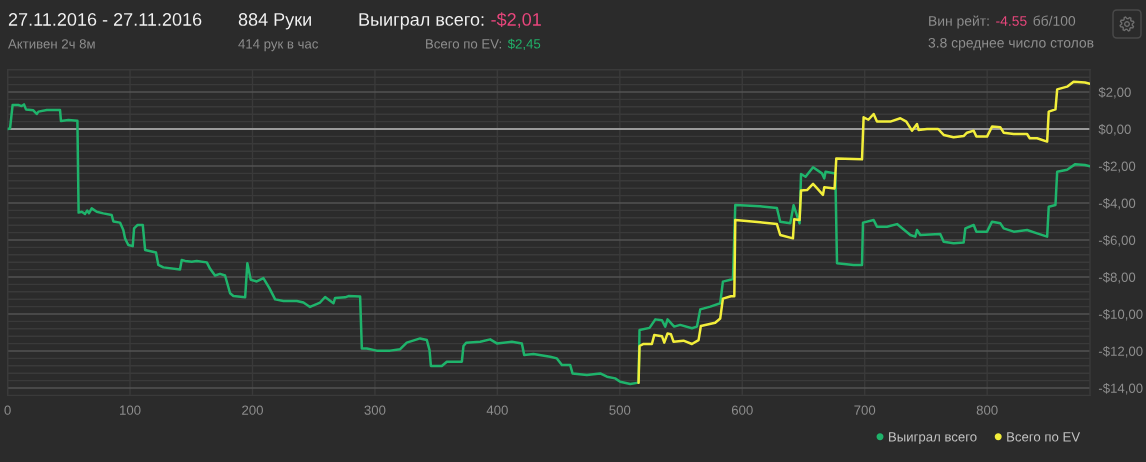 Image resolution: width=1146 pixels, height=462 pixels. What do you see at coordinates (516, 20) in the screenshot?
I see `text: -$2,01` at bounding box center [516, 20].